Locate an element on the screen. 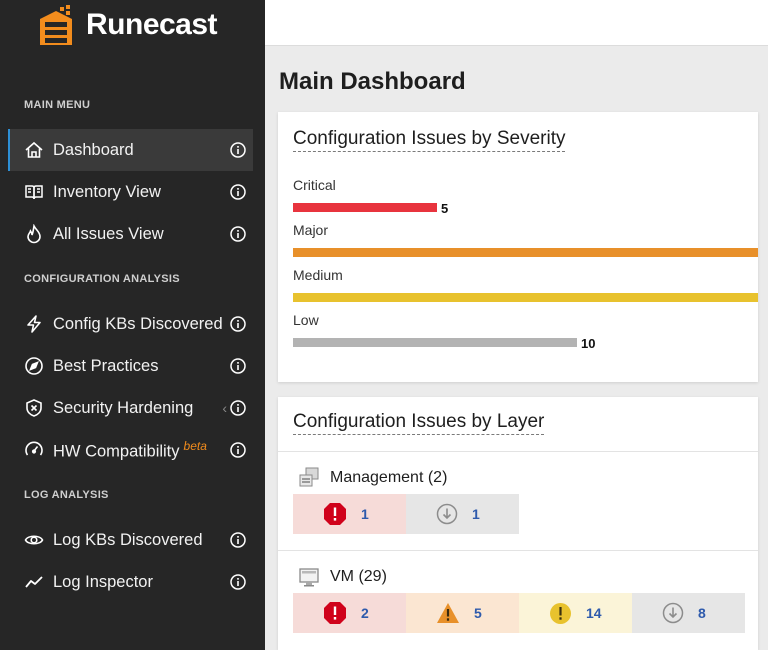  severity-bar-medium is located at coordinates (525, 297).